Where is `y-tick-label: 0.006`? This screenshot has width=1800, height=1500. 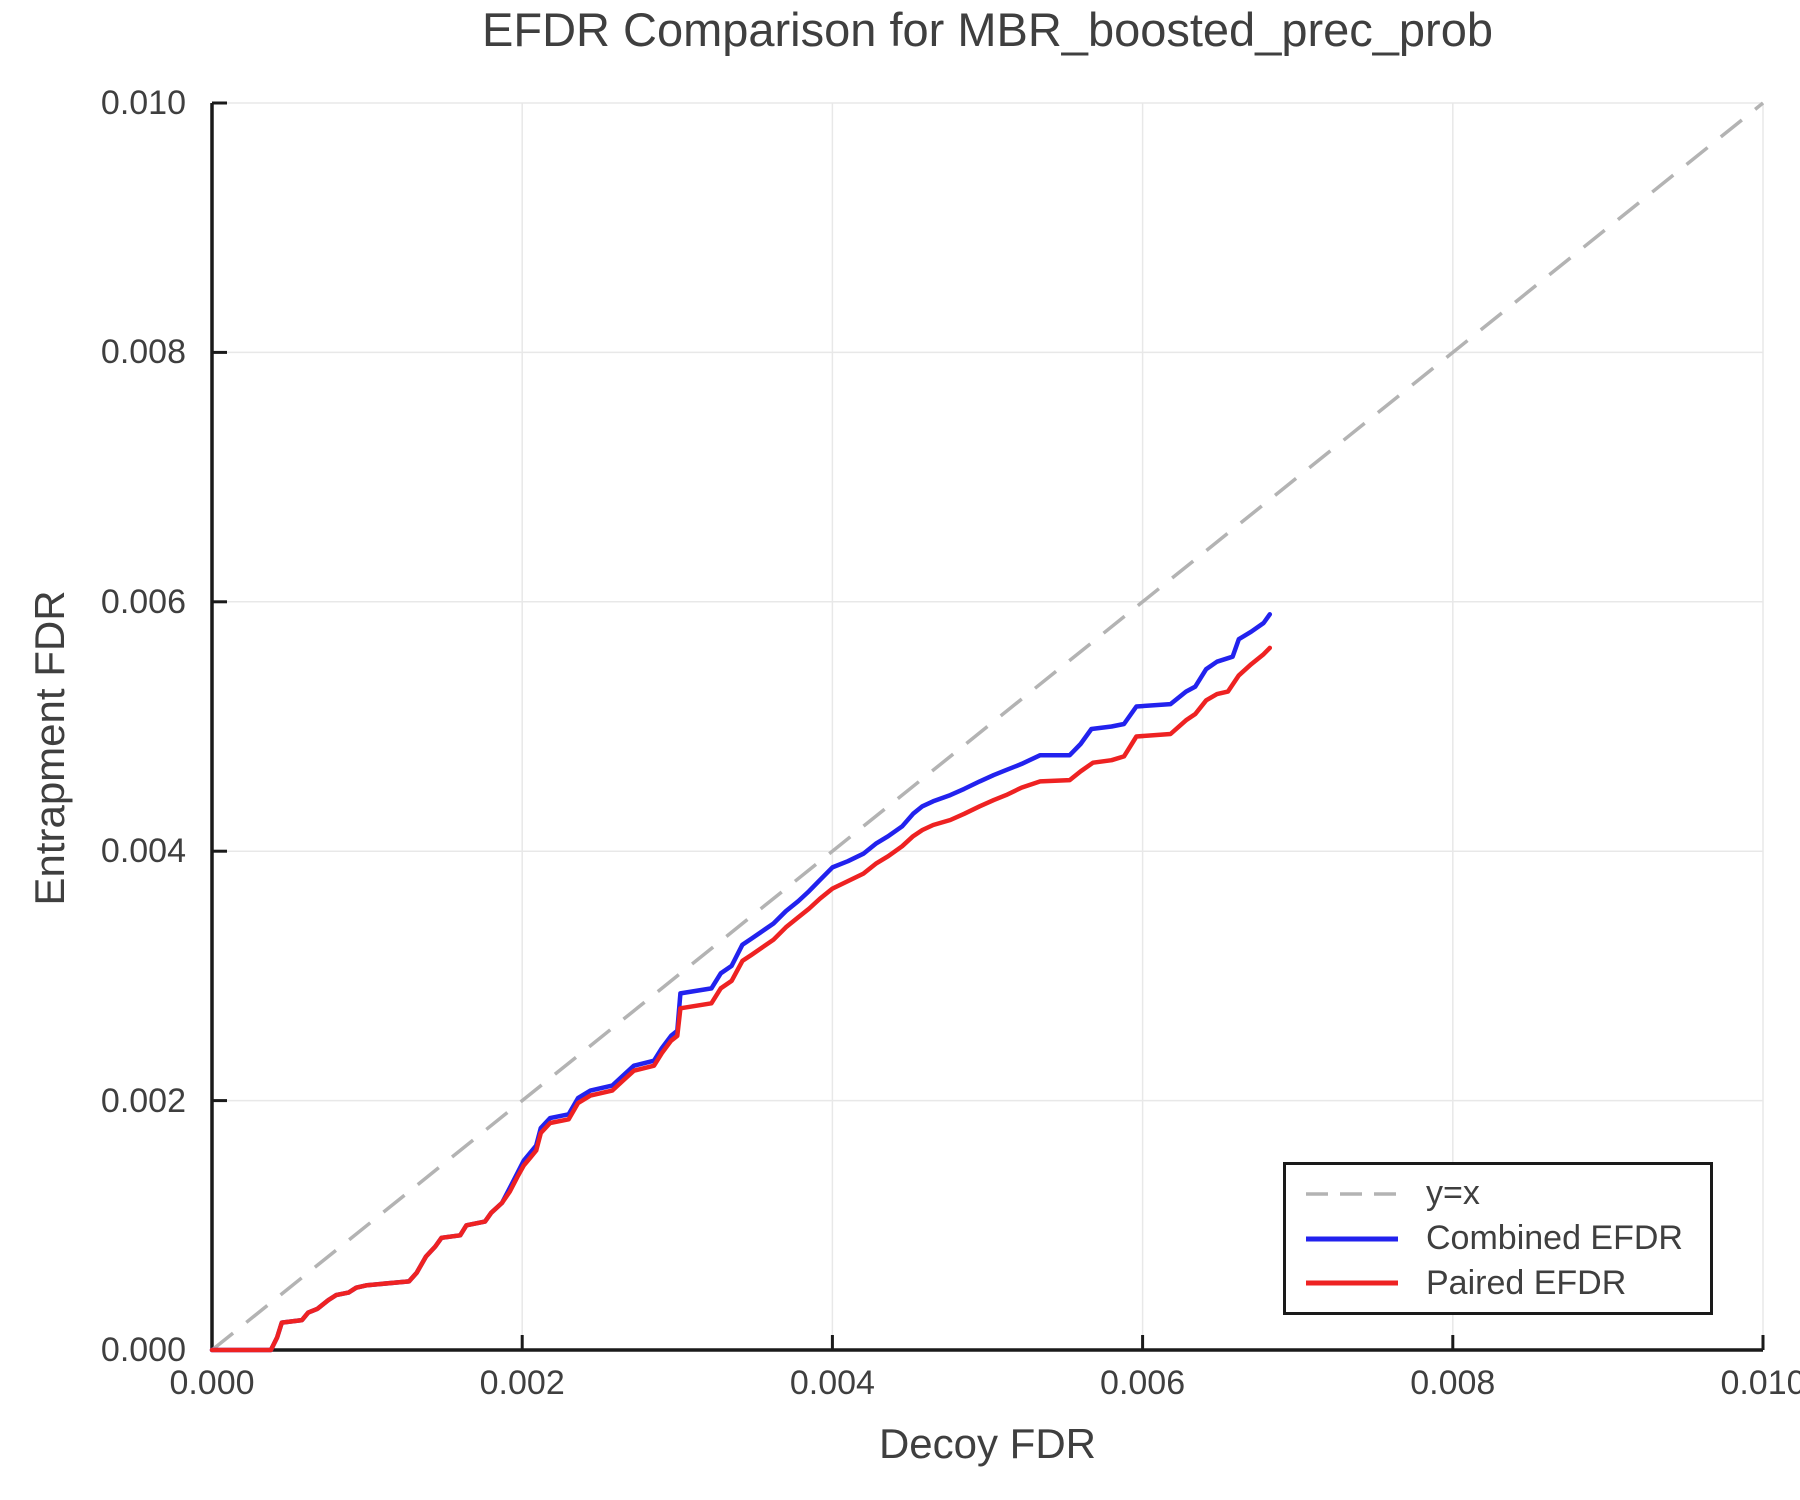
y-tick-label: 0.006 is located at coordinates (143, 601).